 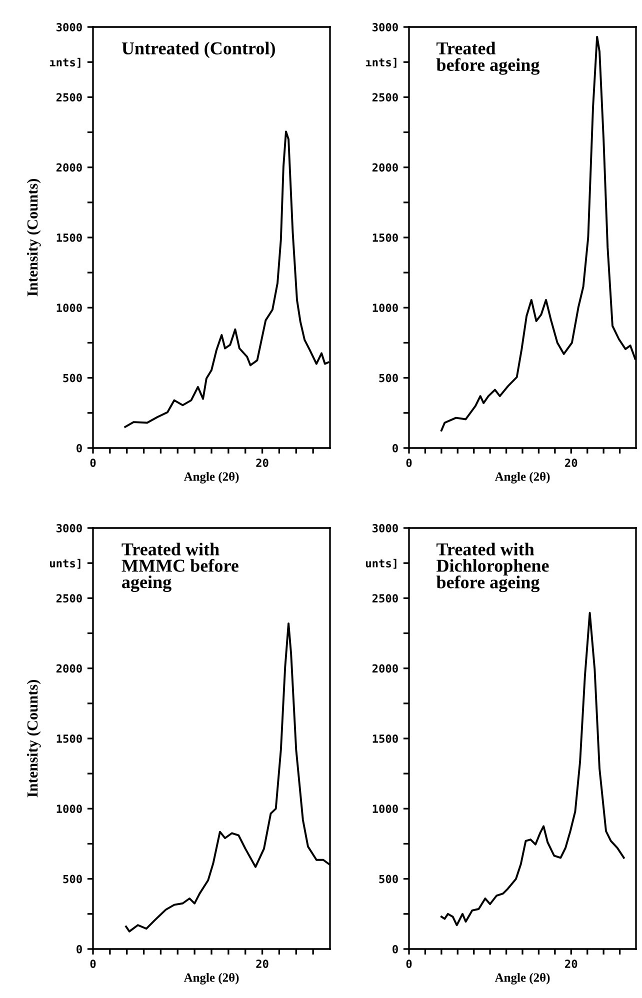 What do you see at coordinates (492, 567) in the screenshot?
I see `text: Treated with Dichlorophene before ageing` at bounding box center [492, 567].